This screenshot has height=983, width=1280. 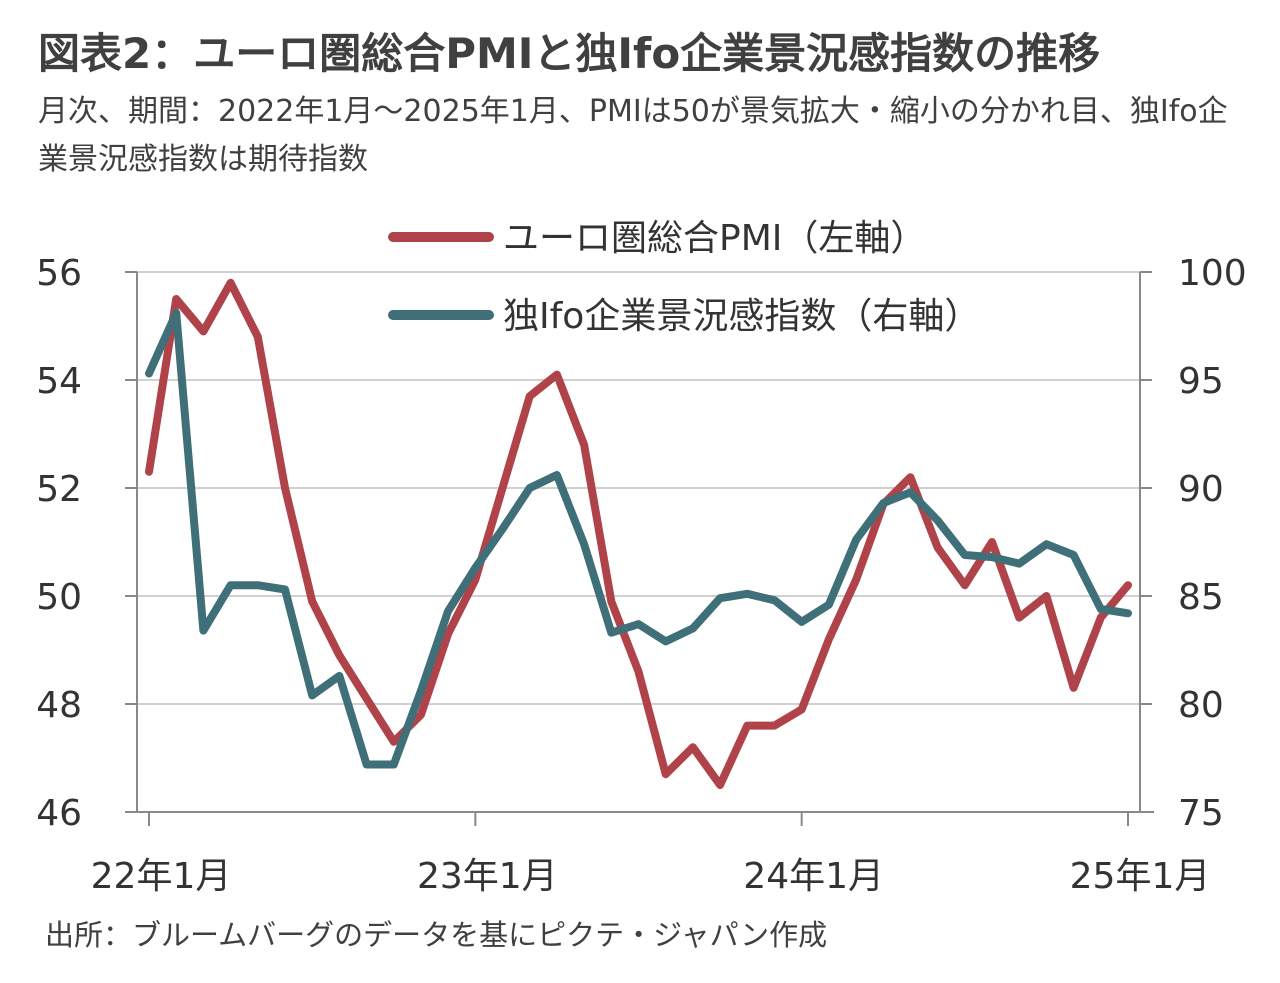 What do you see at coordinates (59, 705) in the screenshot?
I see `left-y-tick-label: 48` at bounding box center [59, 705].